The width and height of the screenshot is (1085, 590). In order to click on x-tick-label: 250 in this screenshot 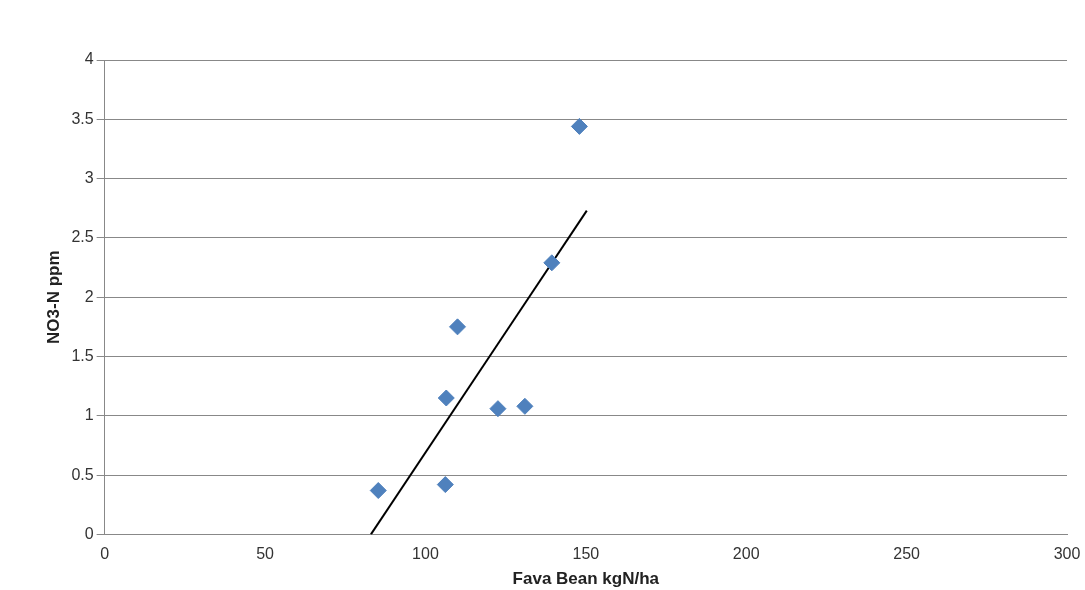, I will do `click(907, 554)`.